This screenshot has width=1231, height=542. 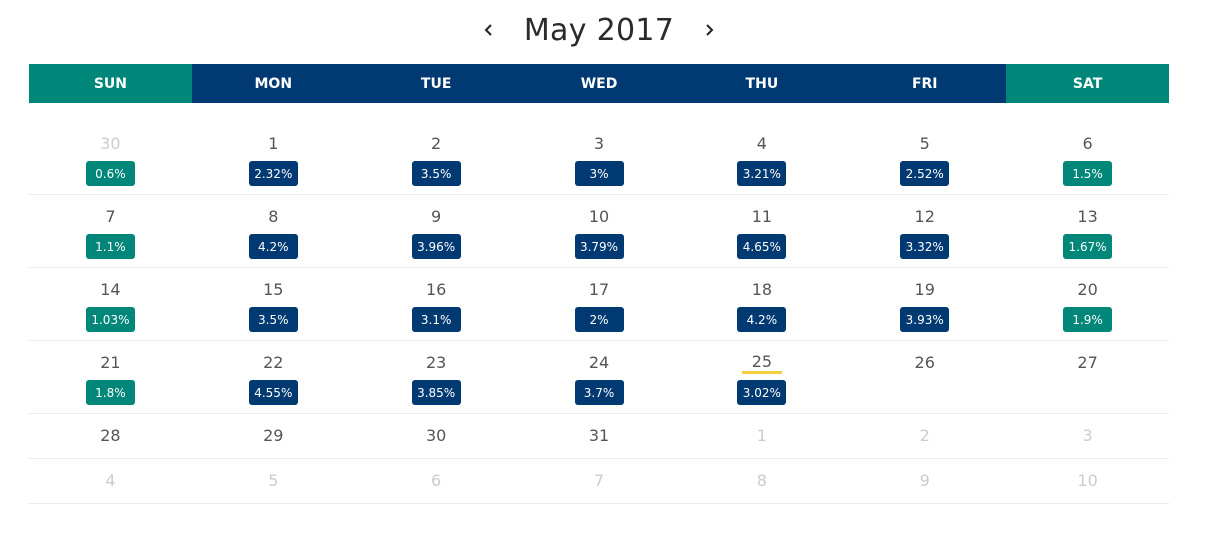 I want to click on day-cell: 3 3%, so click(x=599, y=158).